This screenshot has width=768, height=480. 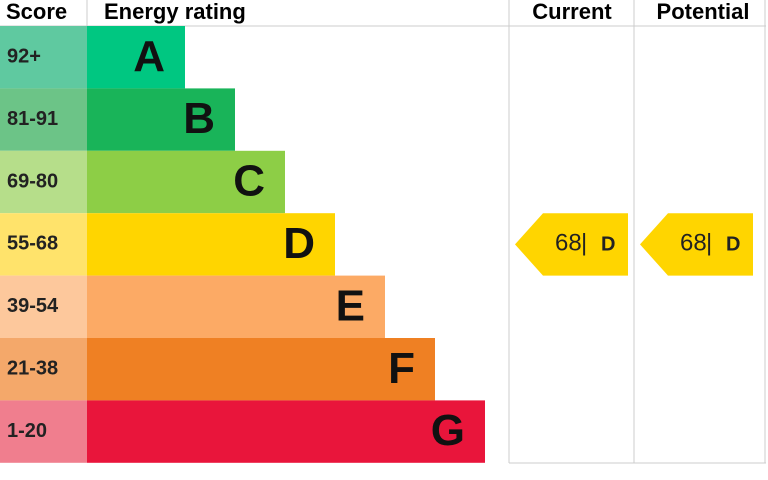 What do you see at coordinates (249, 181) in the screenshot?
I see `band-letter: C` at bounding box center [249, 181].